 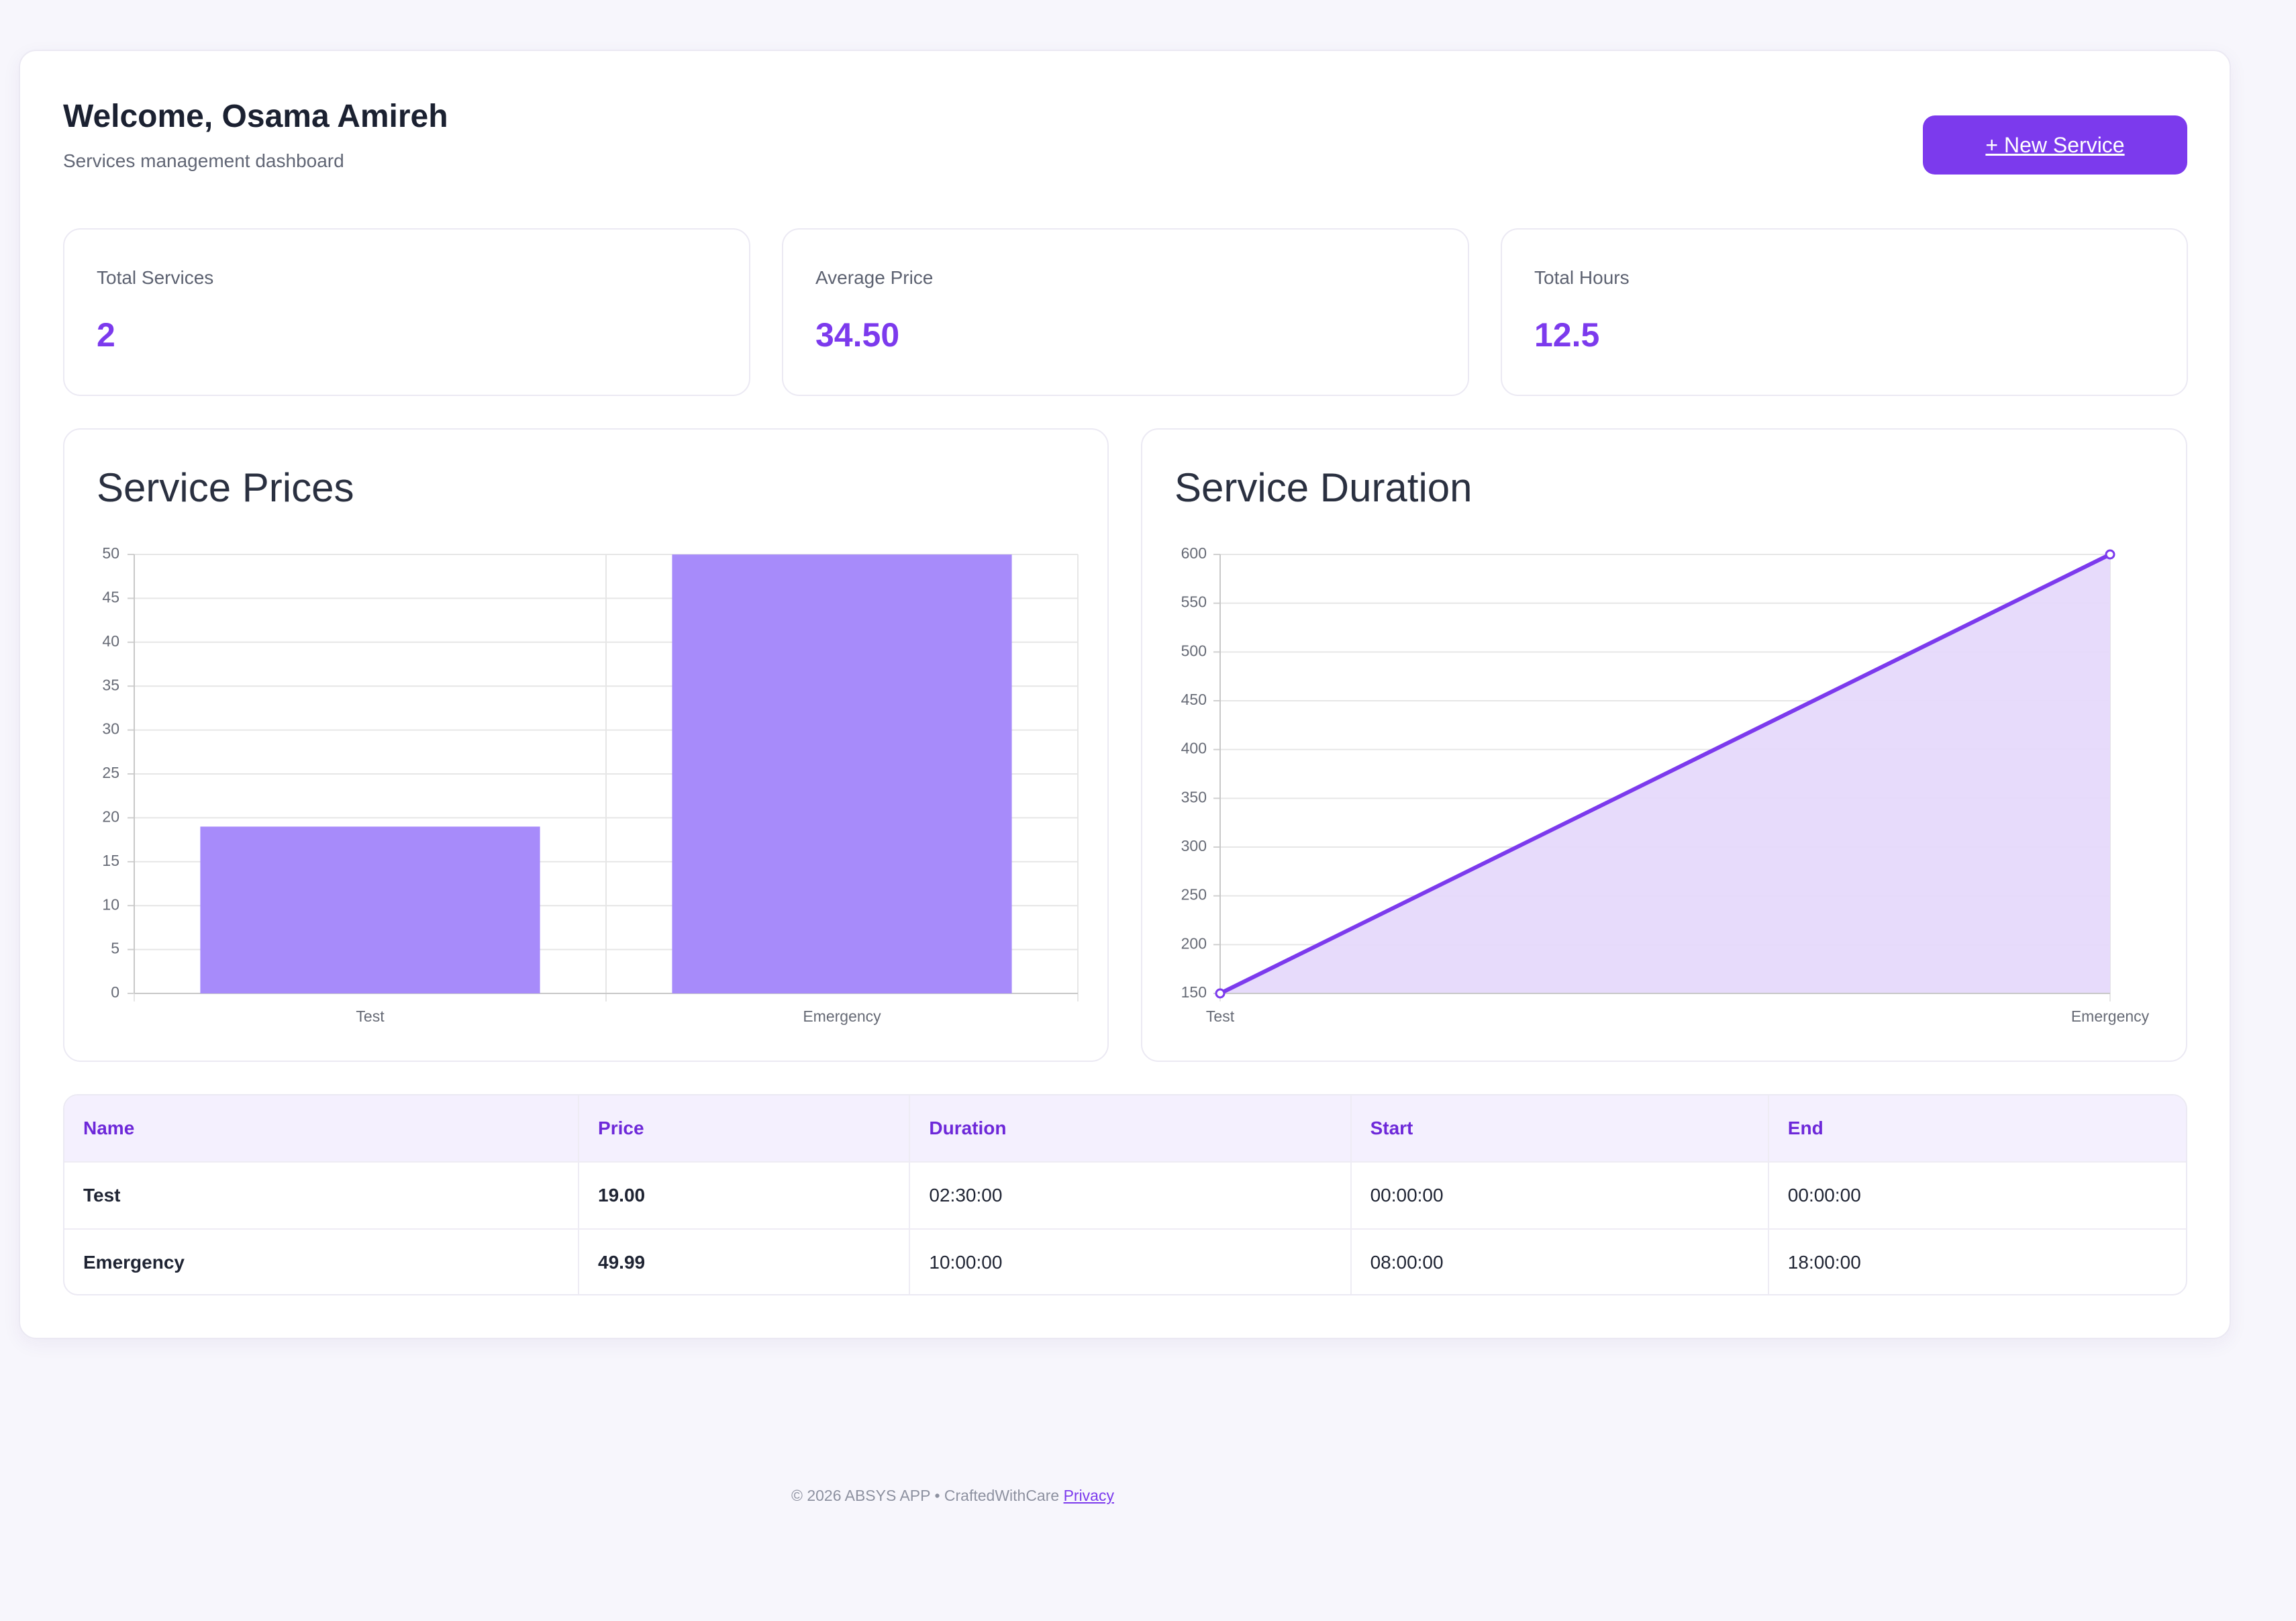 What do you see at coordinates (115, 949) in the screenshot?
I see `y-tick-label: 5` at bounding box center [115, 949].